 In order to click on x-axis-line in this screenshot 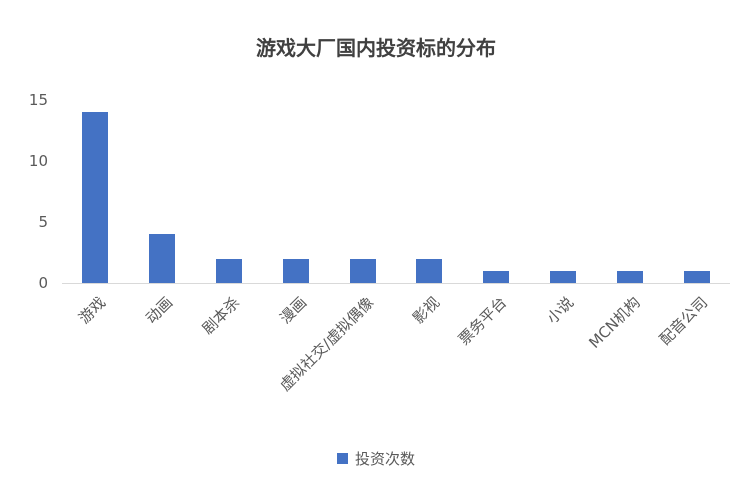, I will do `click(396, 283)`.